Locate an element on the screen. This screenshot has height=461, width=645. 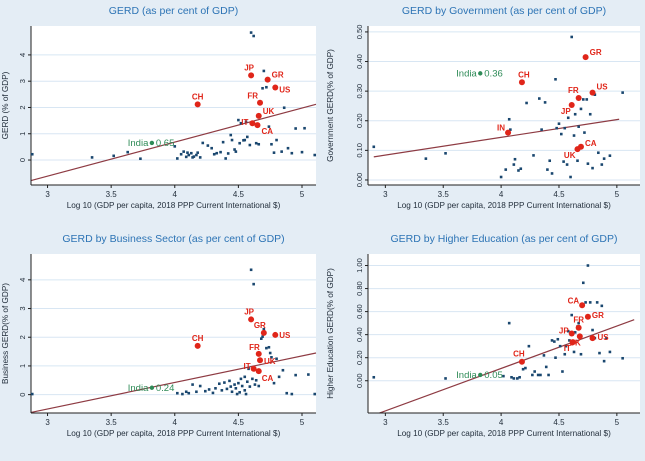
india-value: 0.36 is located at coordinates (493, 74).